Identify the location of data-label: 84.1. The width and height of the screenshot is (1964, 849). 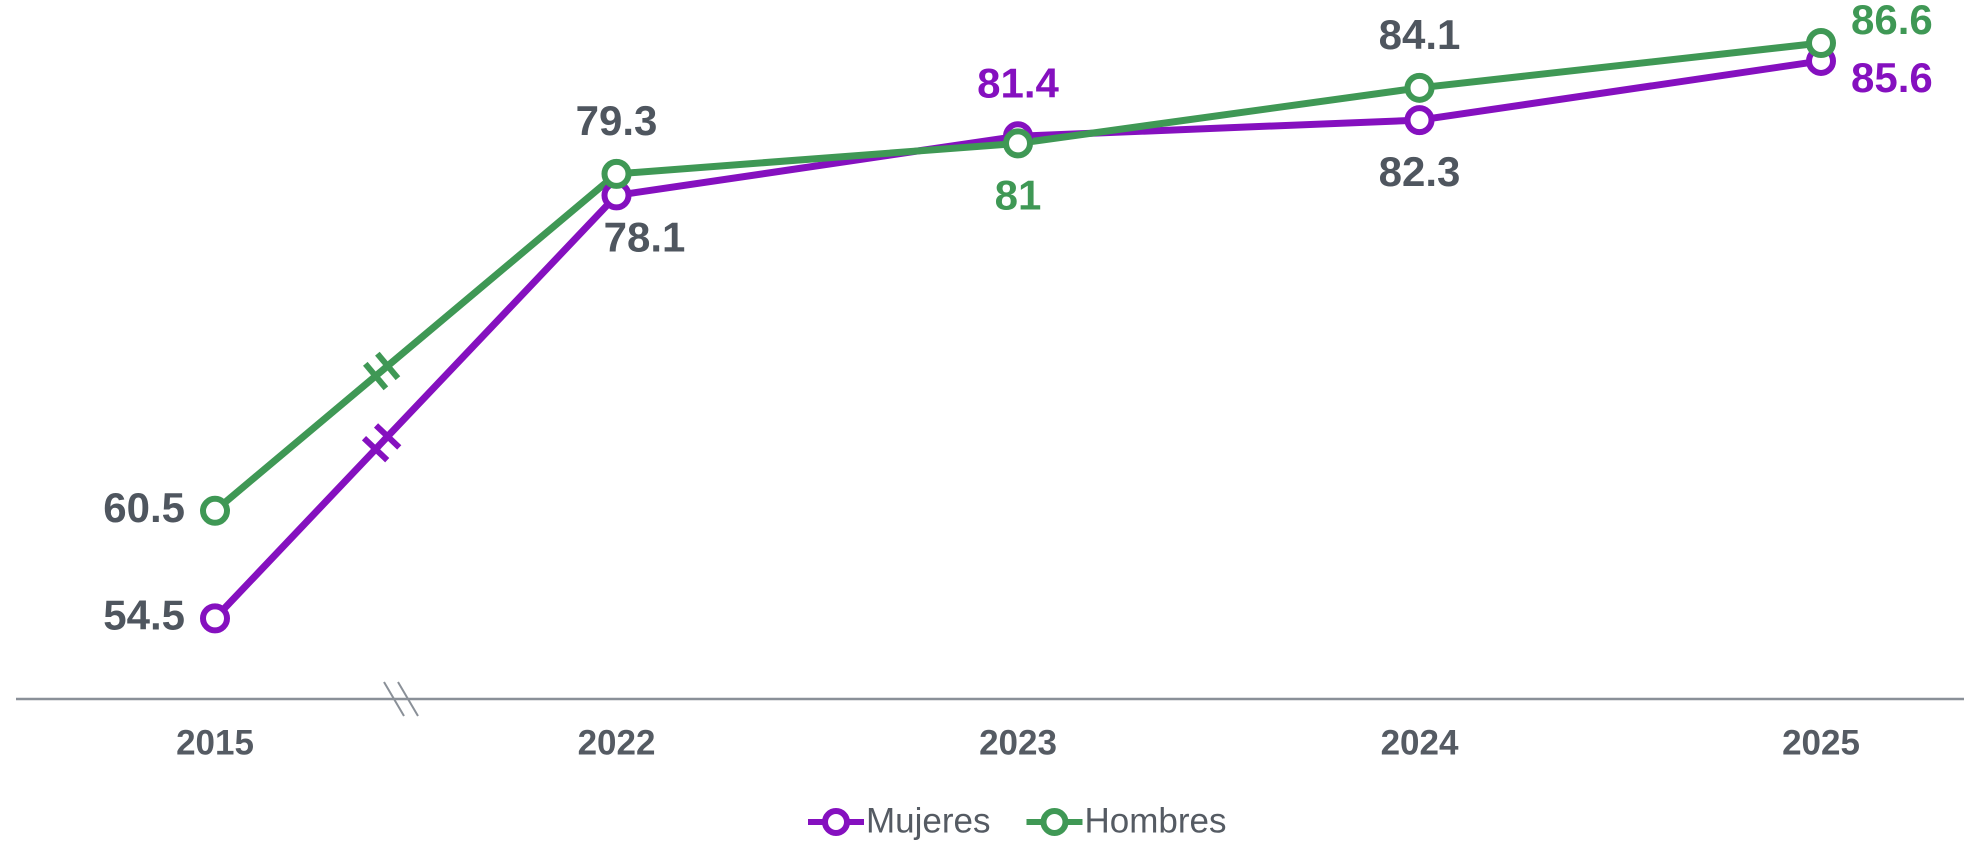
(1420, 34).